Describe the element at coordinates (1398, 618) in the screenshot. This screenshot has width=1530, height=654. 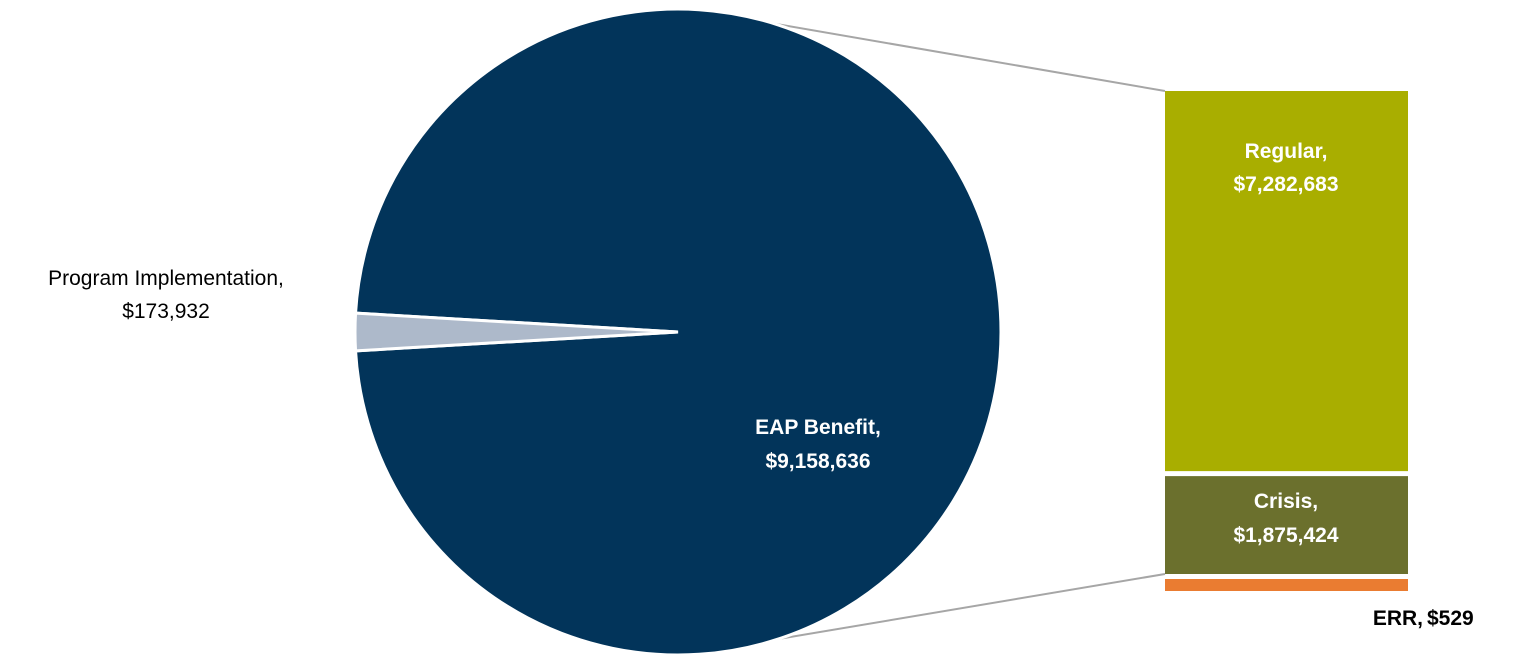
I see `err-label: ERR,` at that location.